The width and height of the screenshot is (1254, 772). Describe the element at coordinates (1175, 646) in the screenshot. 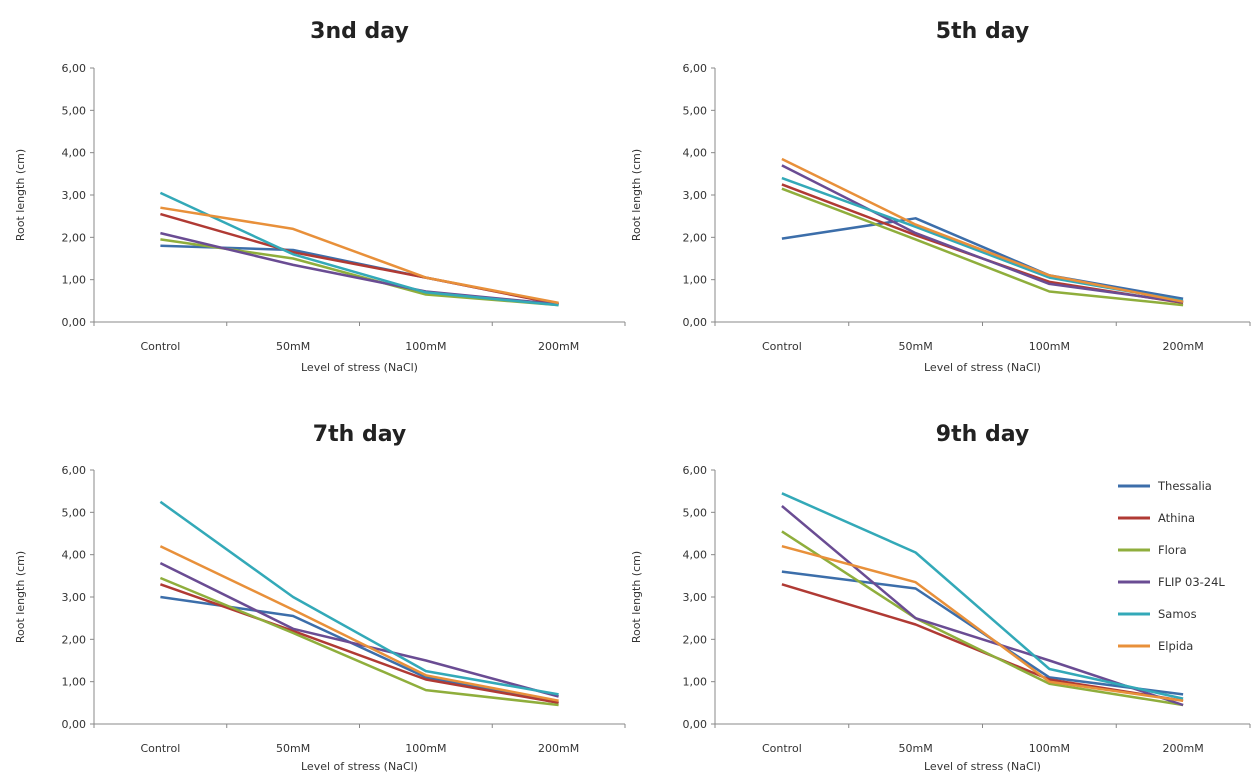

I see `legend-label: Elpida` at that location.